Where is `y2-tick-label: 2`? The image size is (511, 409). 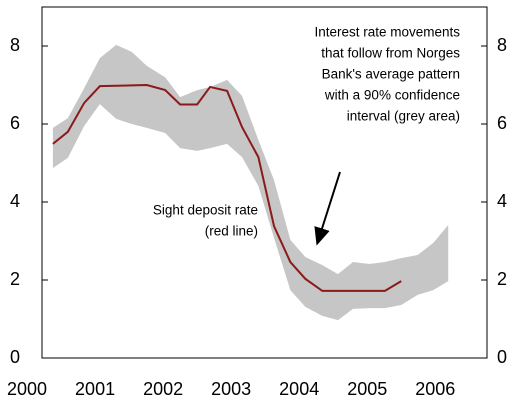
y2-tick-label: 2 is located at coordinates (502, 279).